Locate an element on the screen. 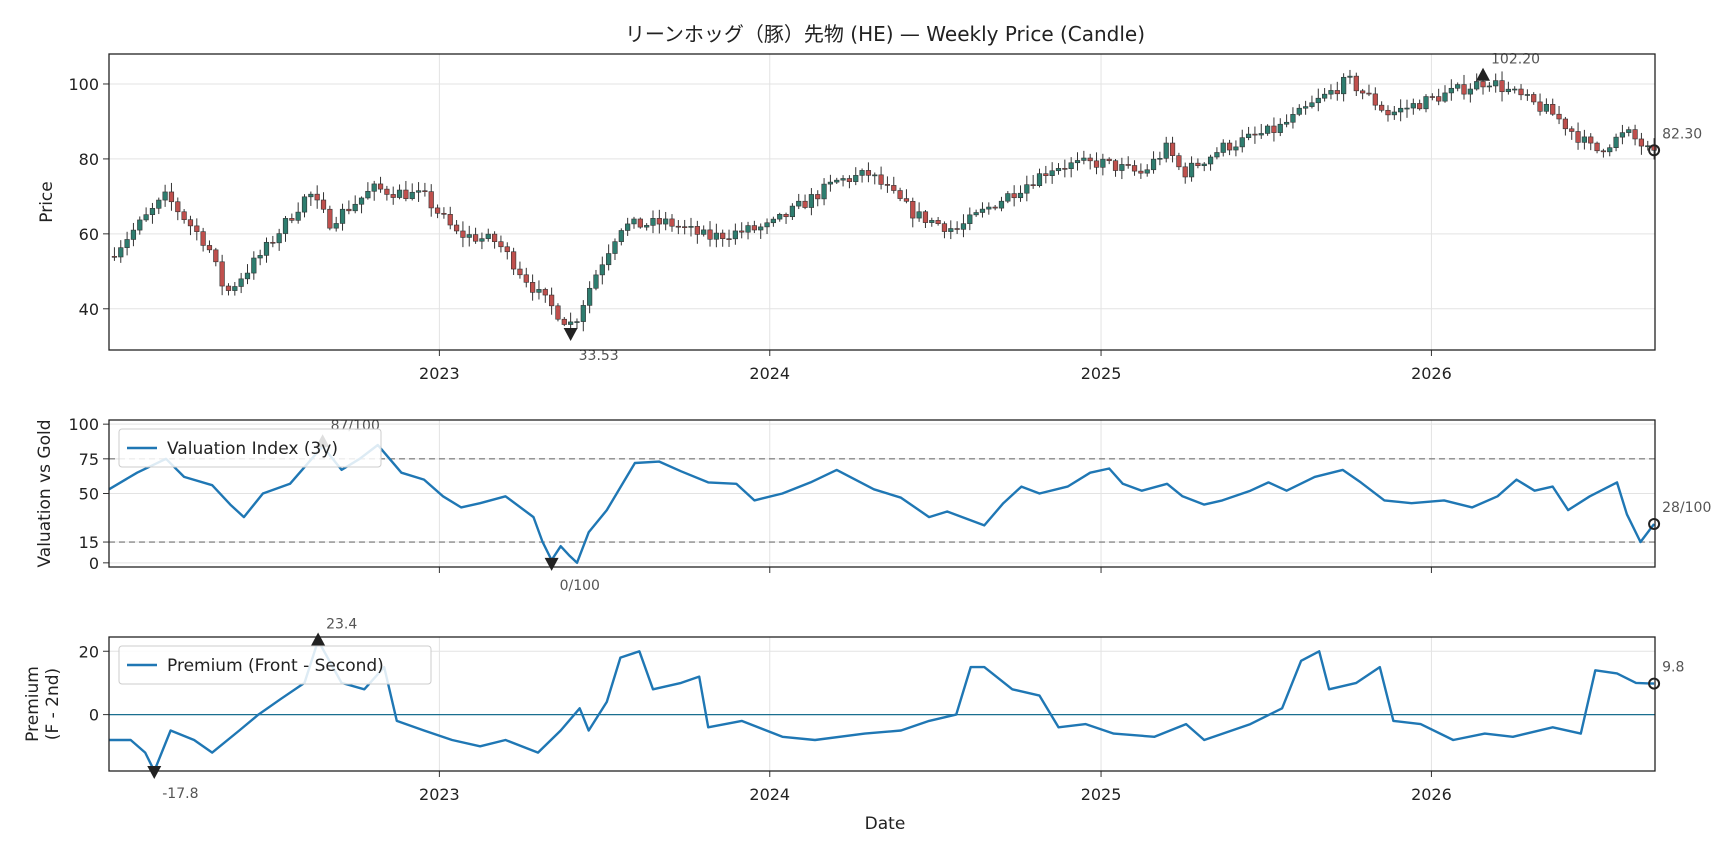  x-tick-label: 2025 is located at coordinates (1101, 373).